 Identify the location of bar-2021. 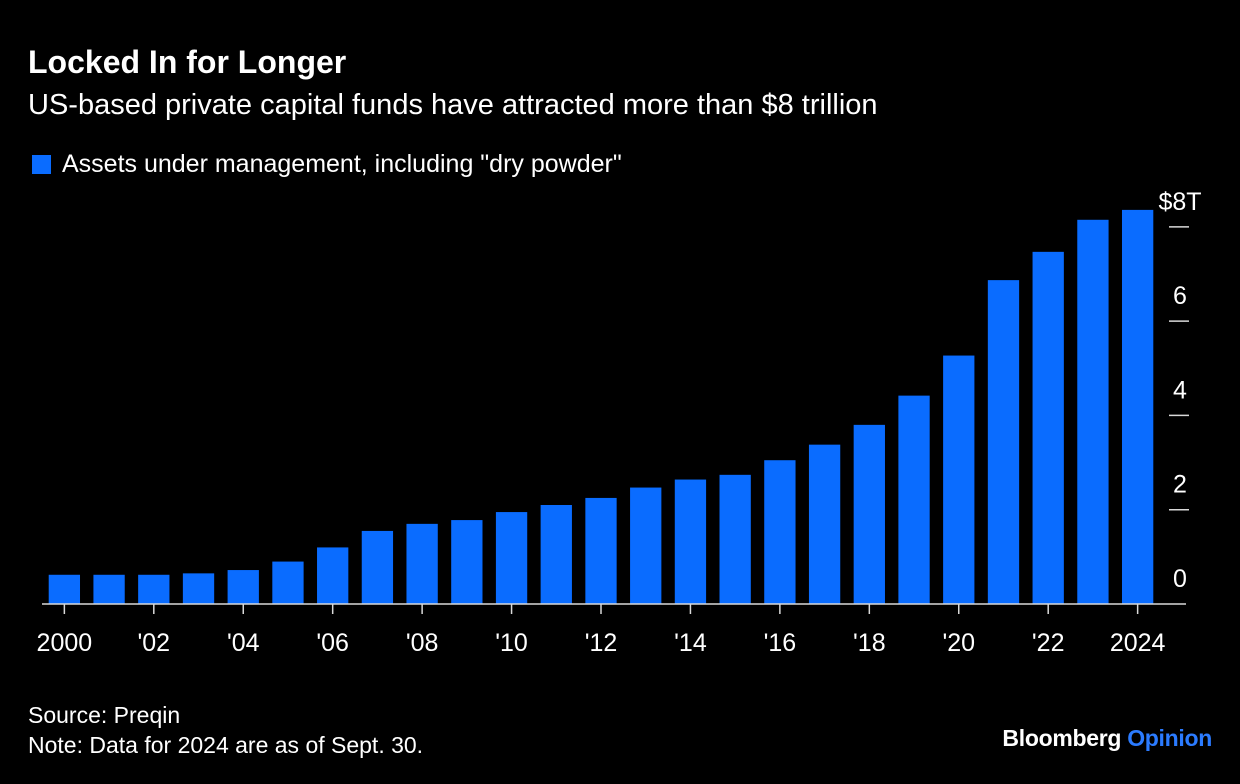
(1003, 442).